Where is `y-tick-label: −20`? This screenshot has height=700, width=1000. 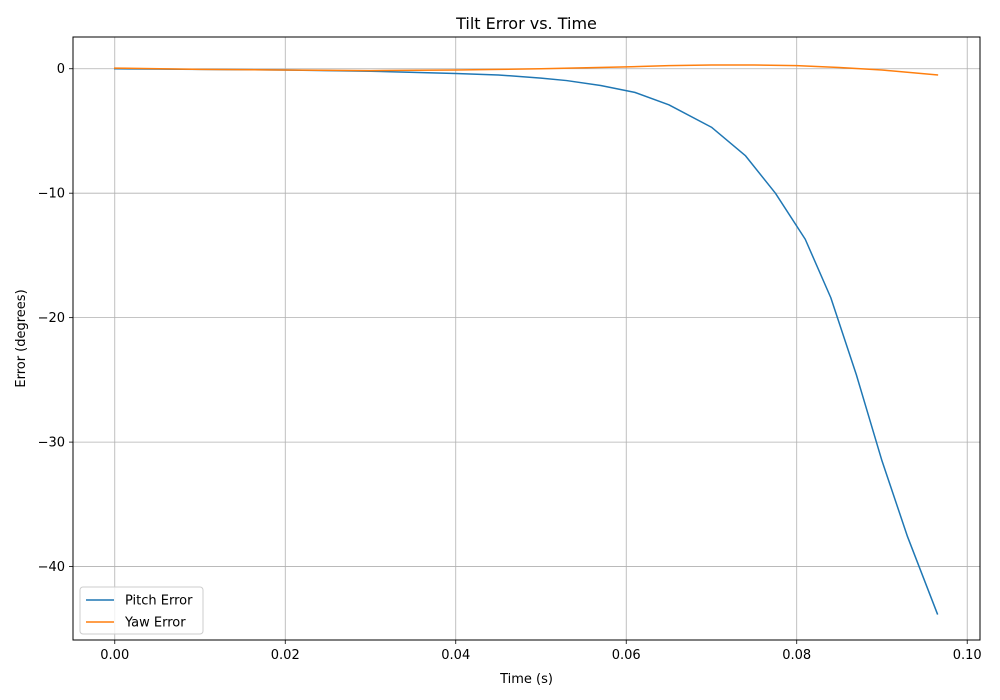
y-tick-label: −20 is located at coordinates (51, 318).